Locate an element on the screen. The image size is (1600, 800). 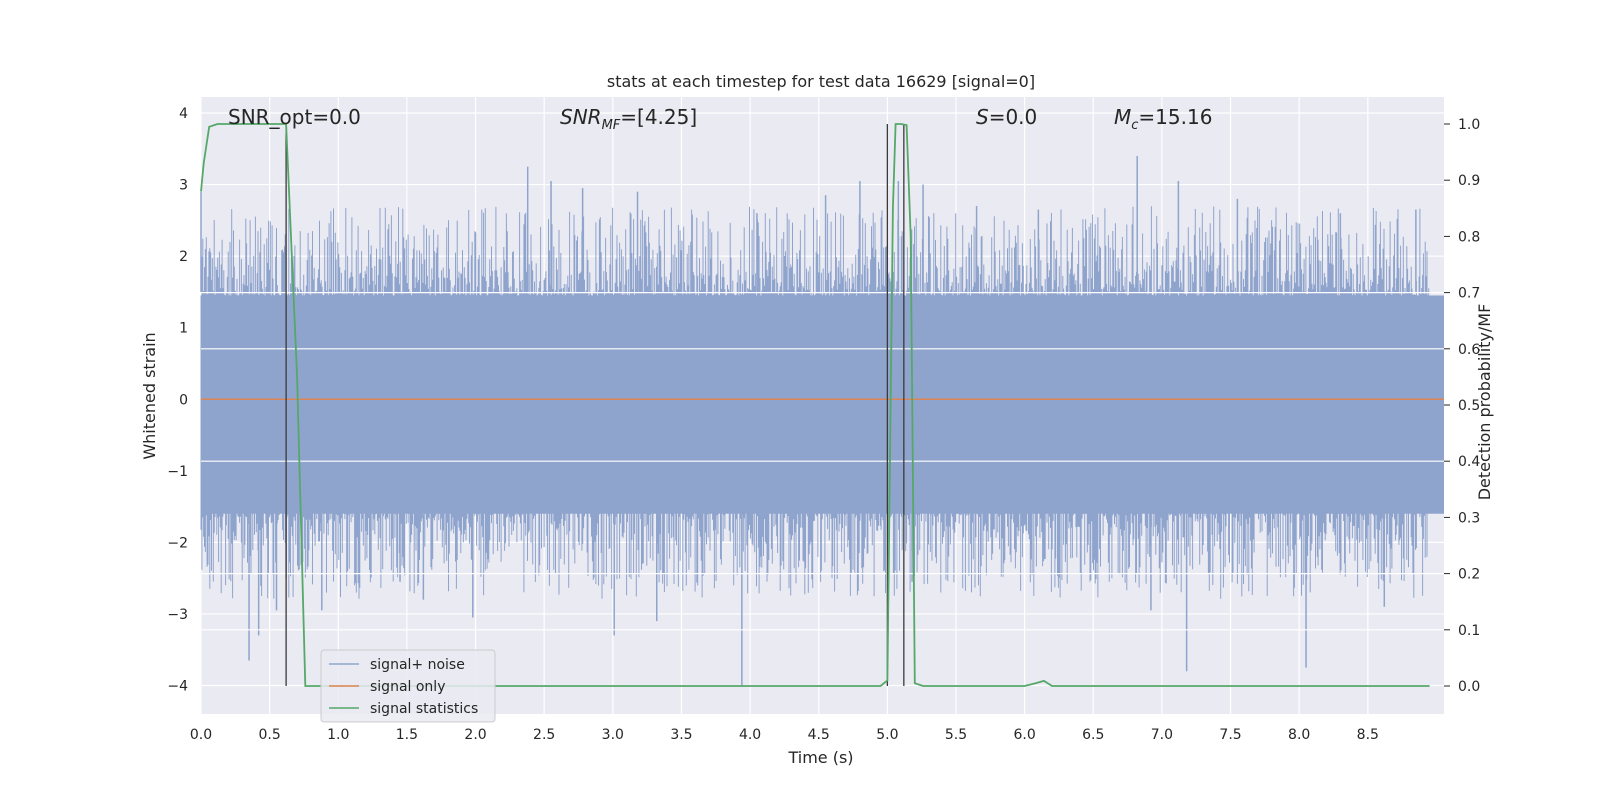
annotation-snr-mf-rest: =[4.25] is located at coordinates (658, 117).